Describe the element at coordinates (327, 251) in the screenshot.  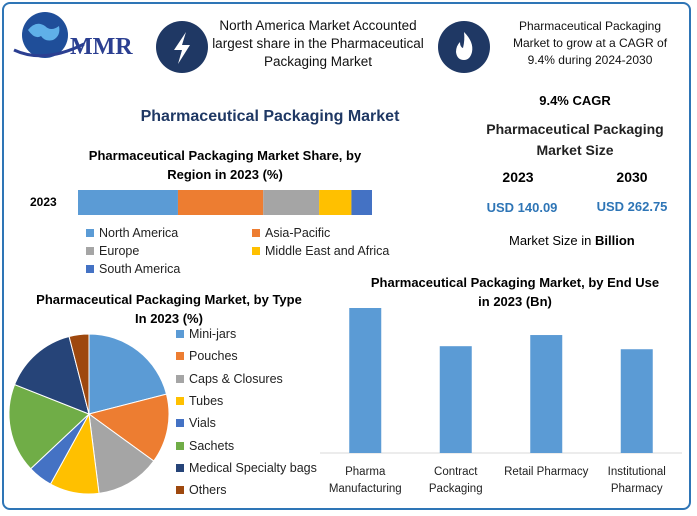
I see `legend-label: Middle East and Africa` at that location.